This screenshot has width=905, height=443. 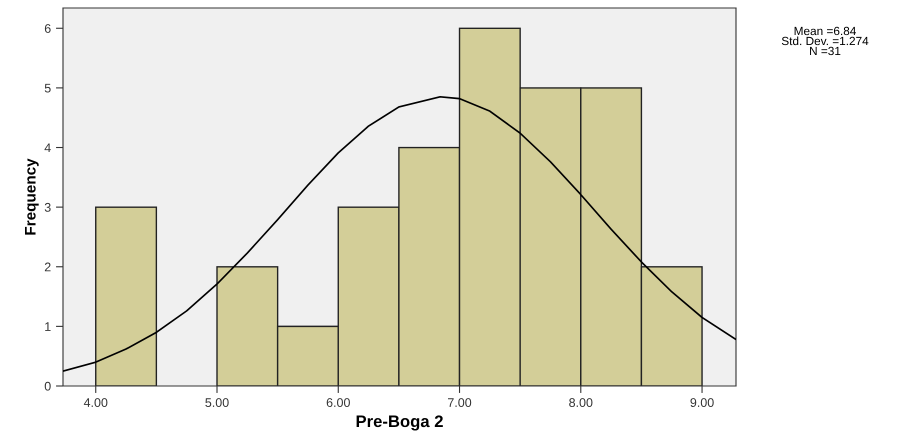 I want to click on y-tick-label: 2, so click(x=47, y=267).